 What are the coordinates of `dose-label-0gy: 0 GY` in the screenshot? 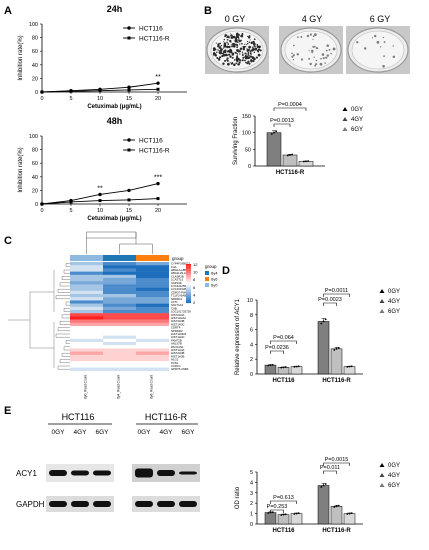 It's located at (235, 19).